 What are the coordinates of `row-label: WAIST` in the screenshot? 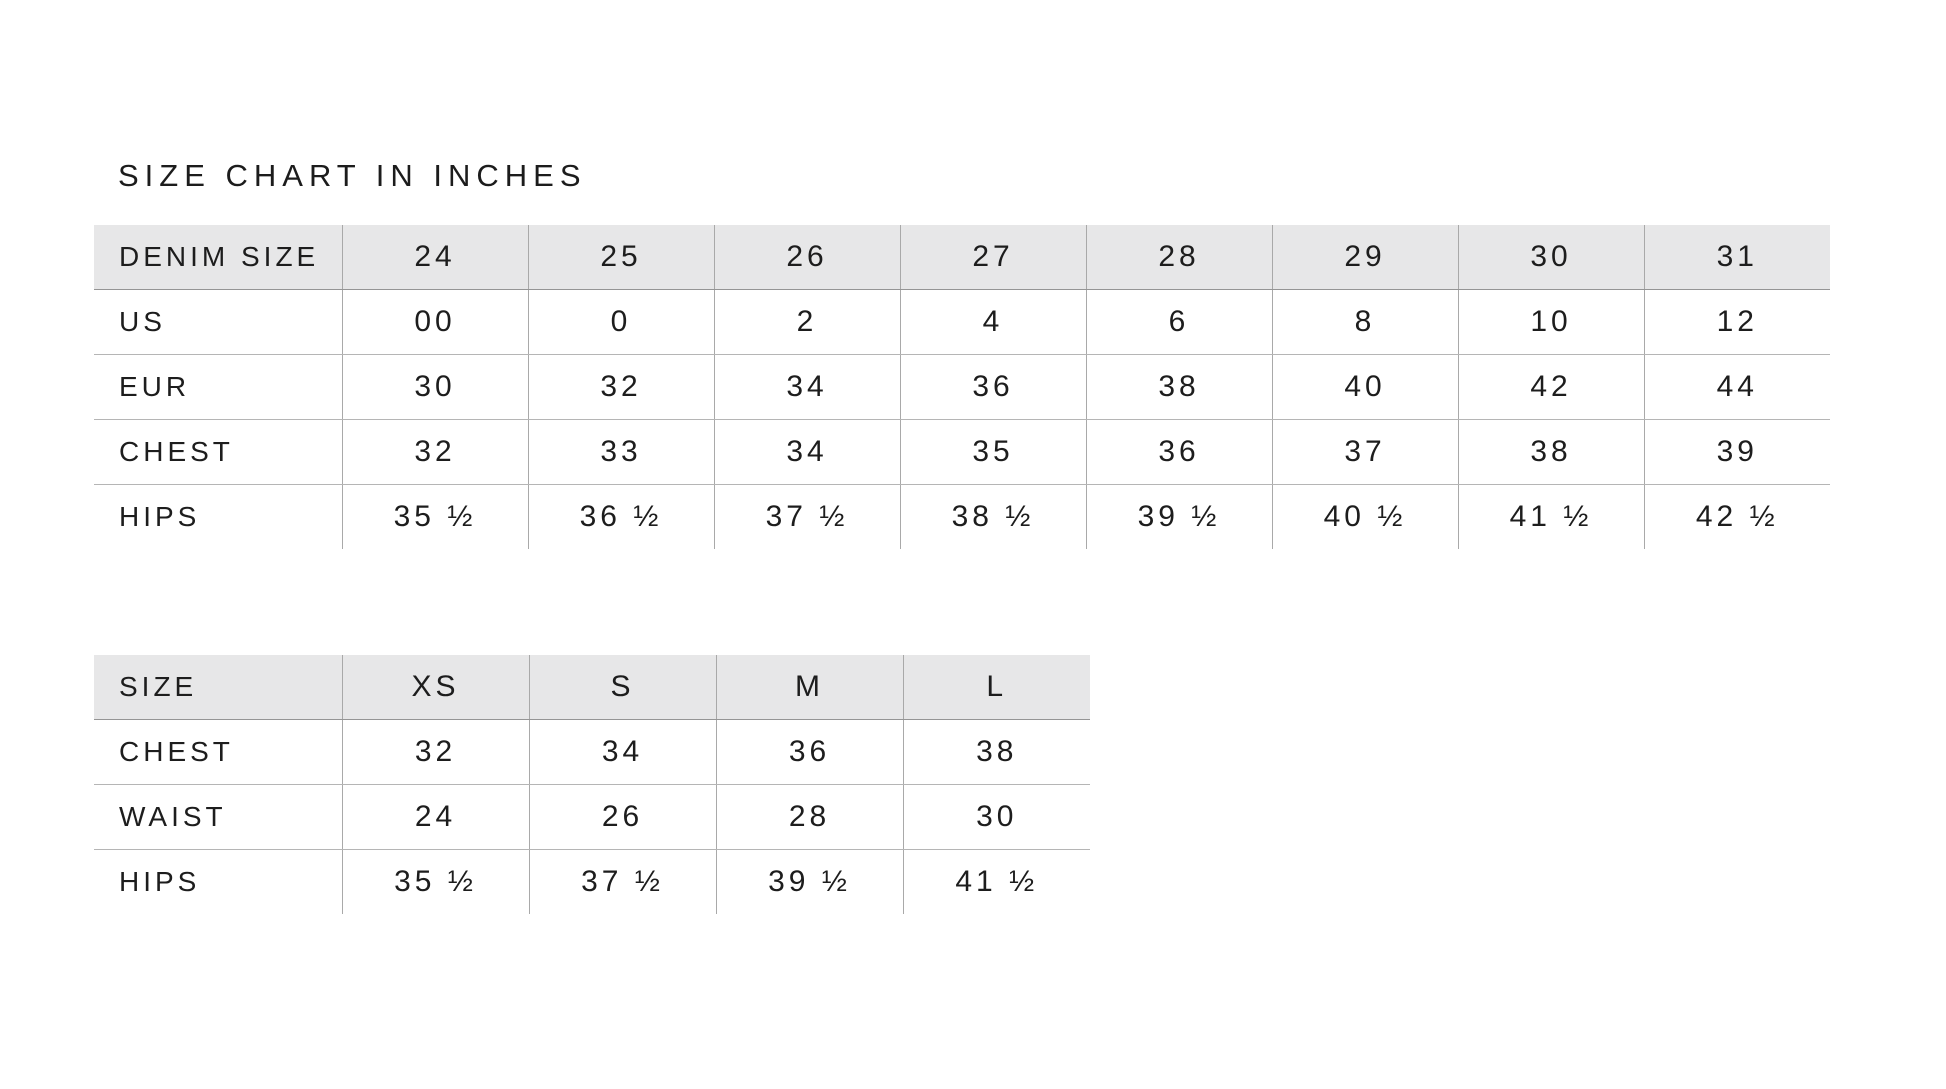 It's located at (218, 817).